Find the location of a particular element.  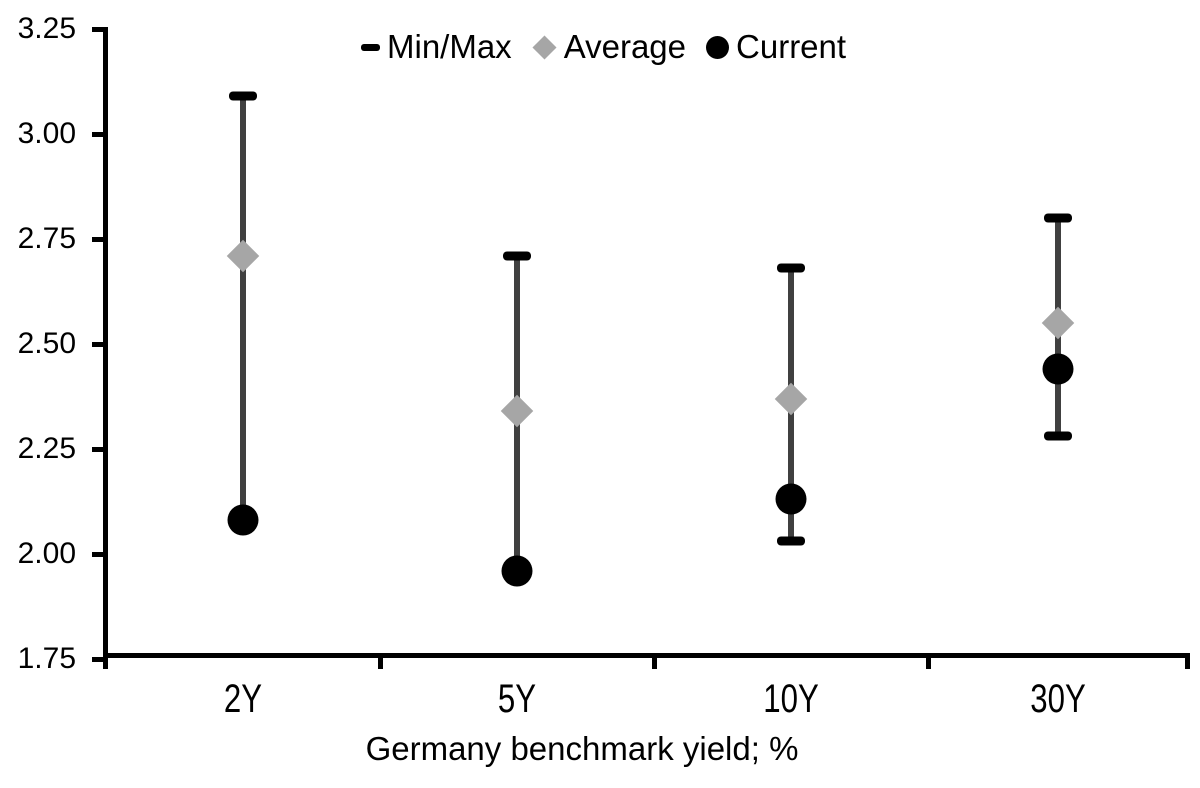

y-tick-label: 1.75 is located at coordinates (46, 658).